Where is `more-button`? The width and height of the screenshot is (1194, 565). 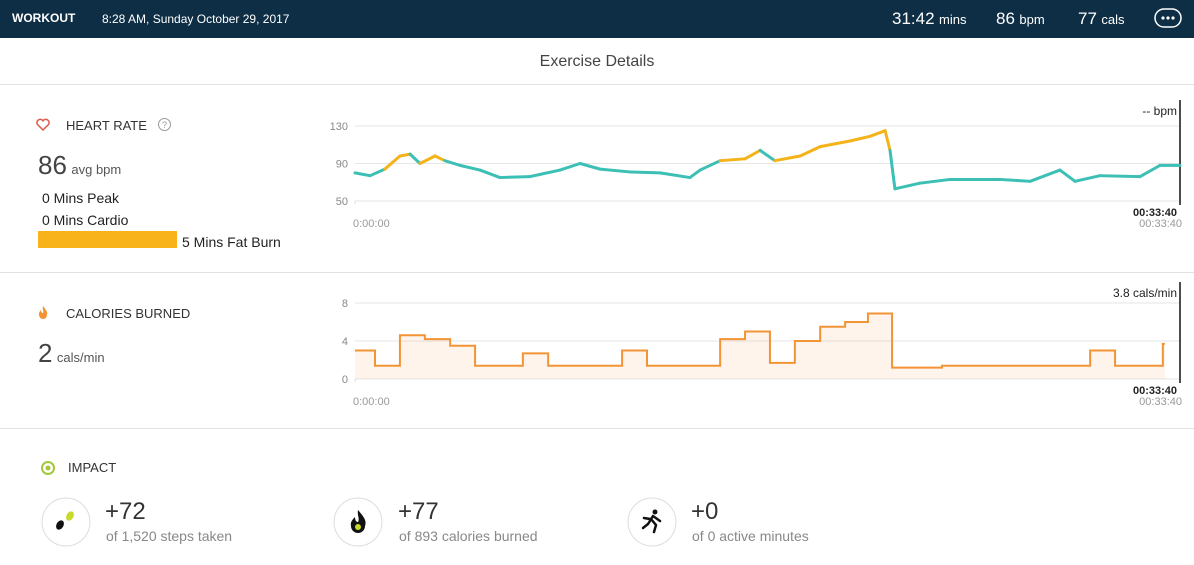
more-button is located at coordinates (1168, 18).